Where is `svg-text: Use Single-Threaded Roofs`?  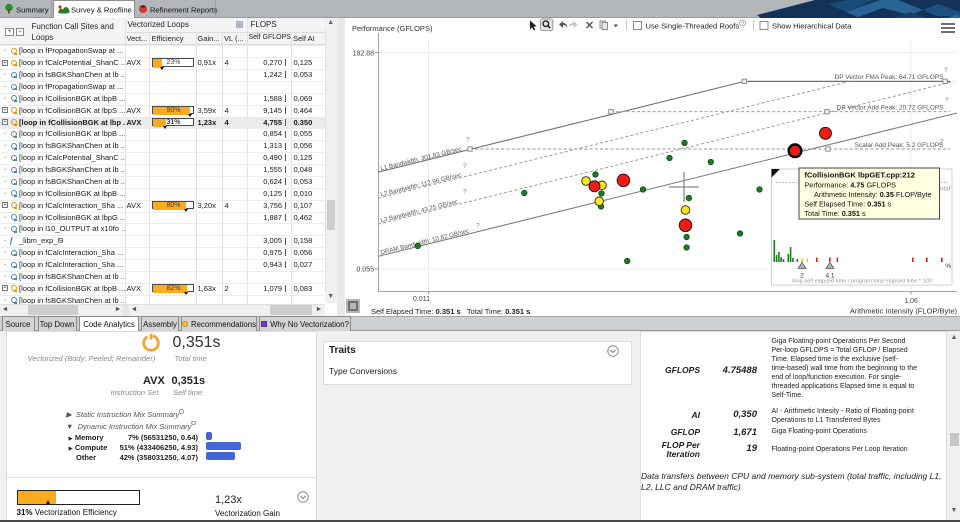 svg-text: Use Single-Threaded Roofs is located at coordinates (693, 26).